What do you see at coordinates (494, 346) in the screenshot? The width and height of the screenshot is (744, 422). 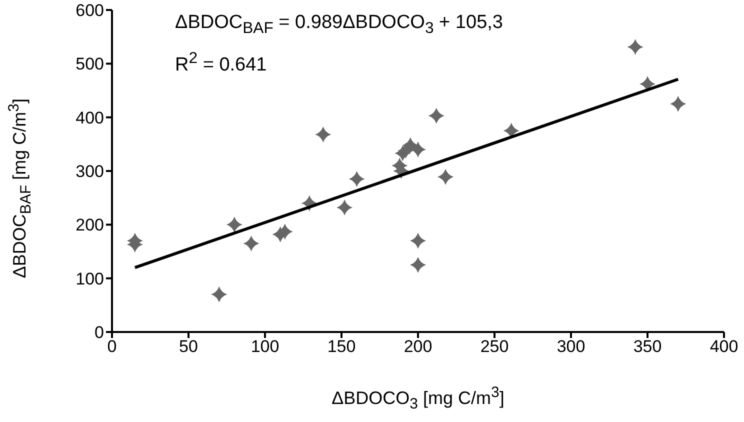 I see `x-tick-label: 250` at bounding box center [494, 346].